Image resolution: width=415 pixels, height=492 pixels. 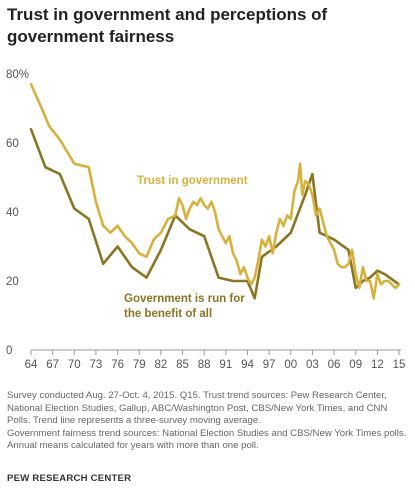 What do you see at coordinates (160, 365) in the screenshot?
I see `x-tick-label: 82` at bounding box center [160, 365].